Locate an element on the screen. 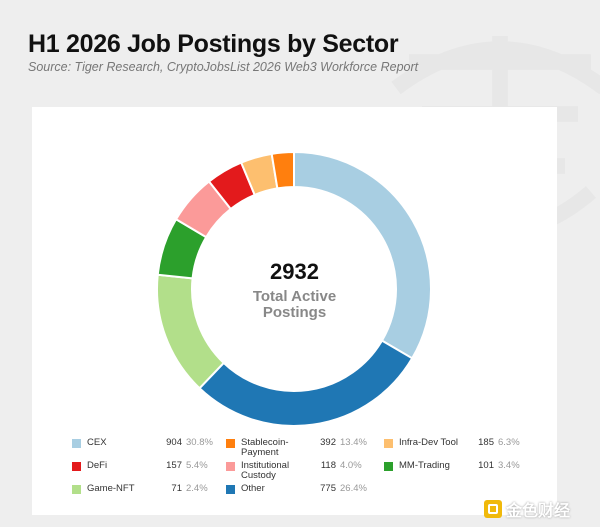  legend-swatch-infra-dev-tool is located at coordinates (388, 443).